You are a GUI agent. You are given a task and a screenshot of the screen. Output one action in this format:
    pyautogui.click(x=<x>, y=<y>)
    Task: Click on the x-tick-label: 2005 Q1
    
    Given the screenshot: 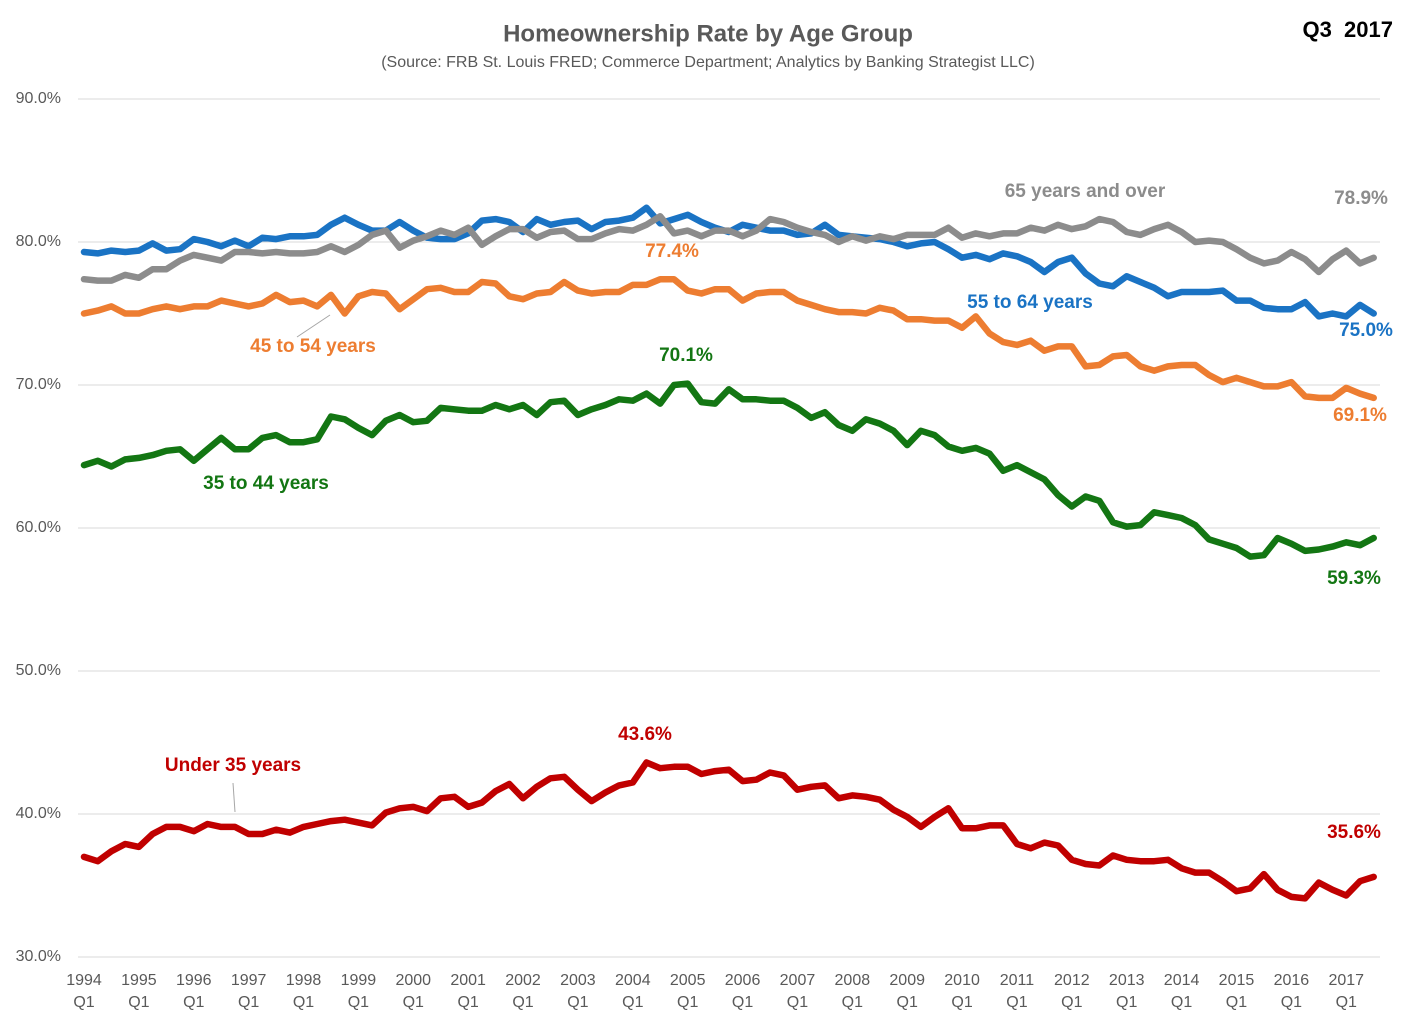 What is the action you would take?
    pyautogui.click(x=688, y=991)
    